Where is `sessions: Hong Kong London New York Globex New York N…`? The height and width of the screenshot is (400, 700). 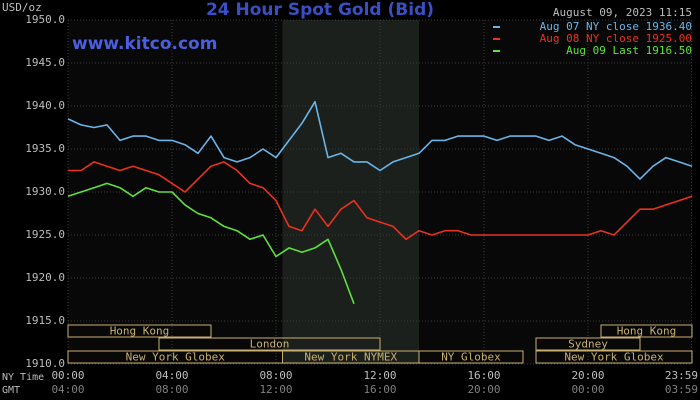
sessions: Hong Kong London New York Globex New York N… is located at coordinates (380, 344).